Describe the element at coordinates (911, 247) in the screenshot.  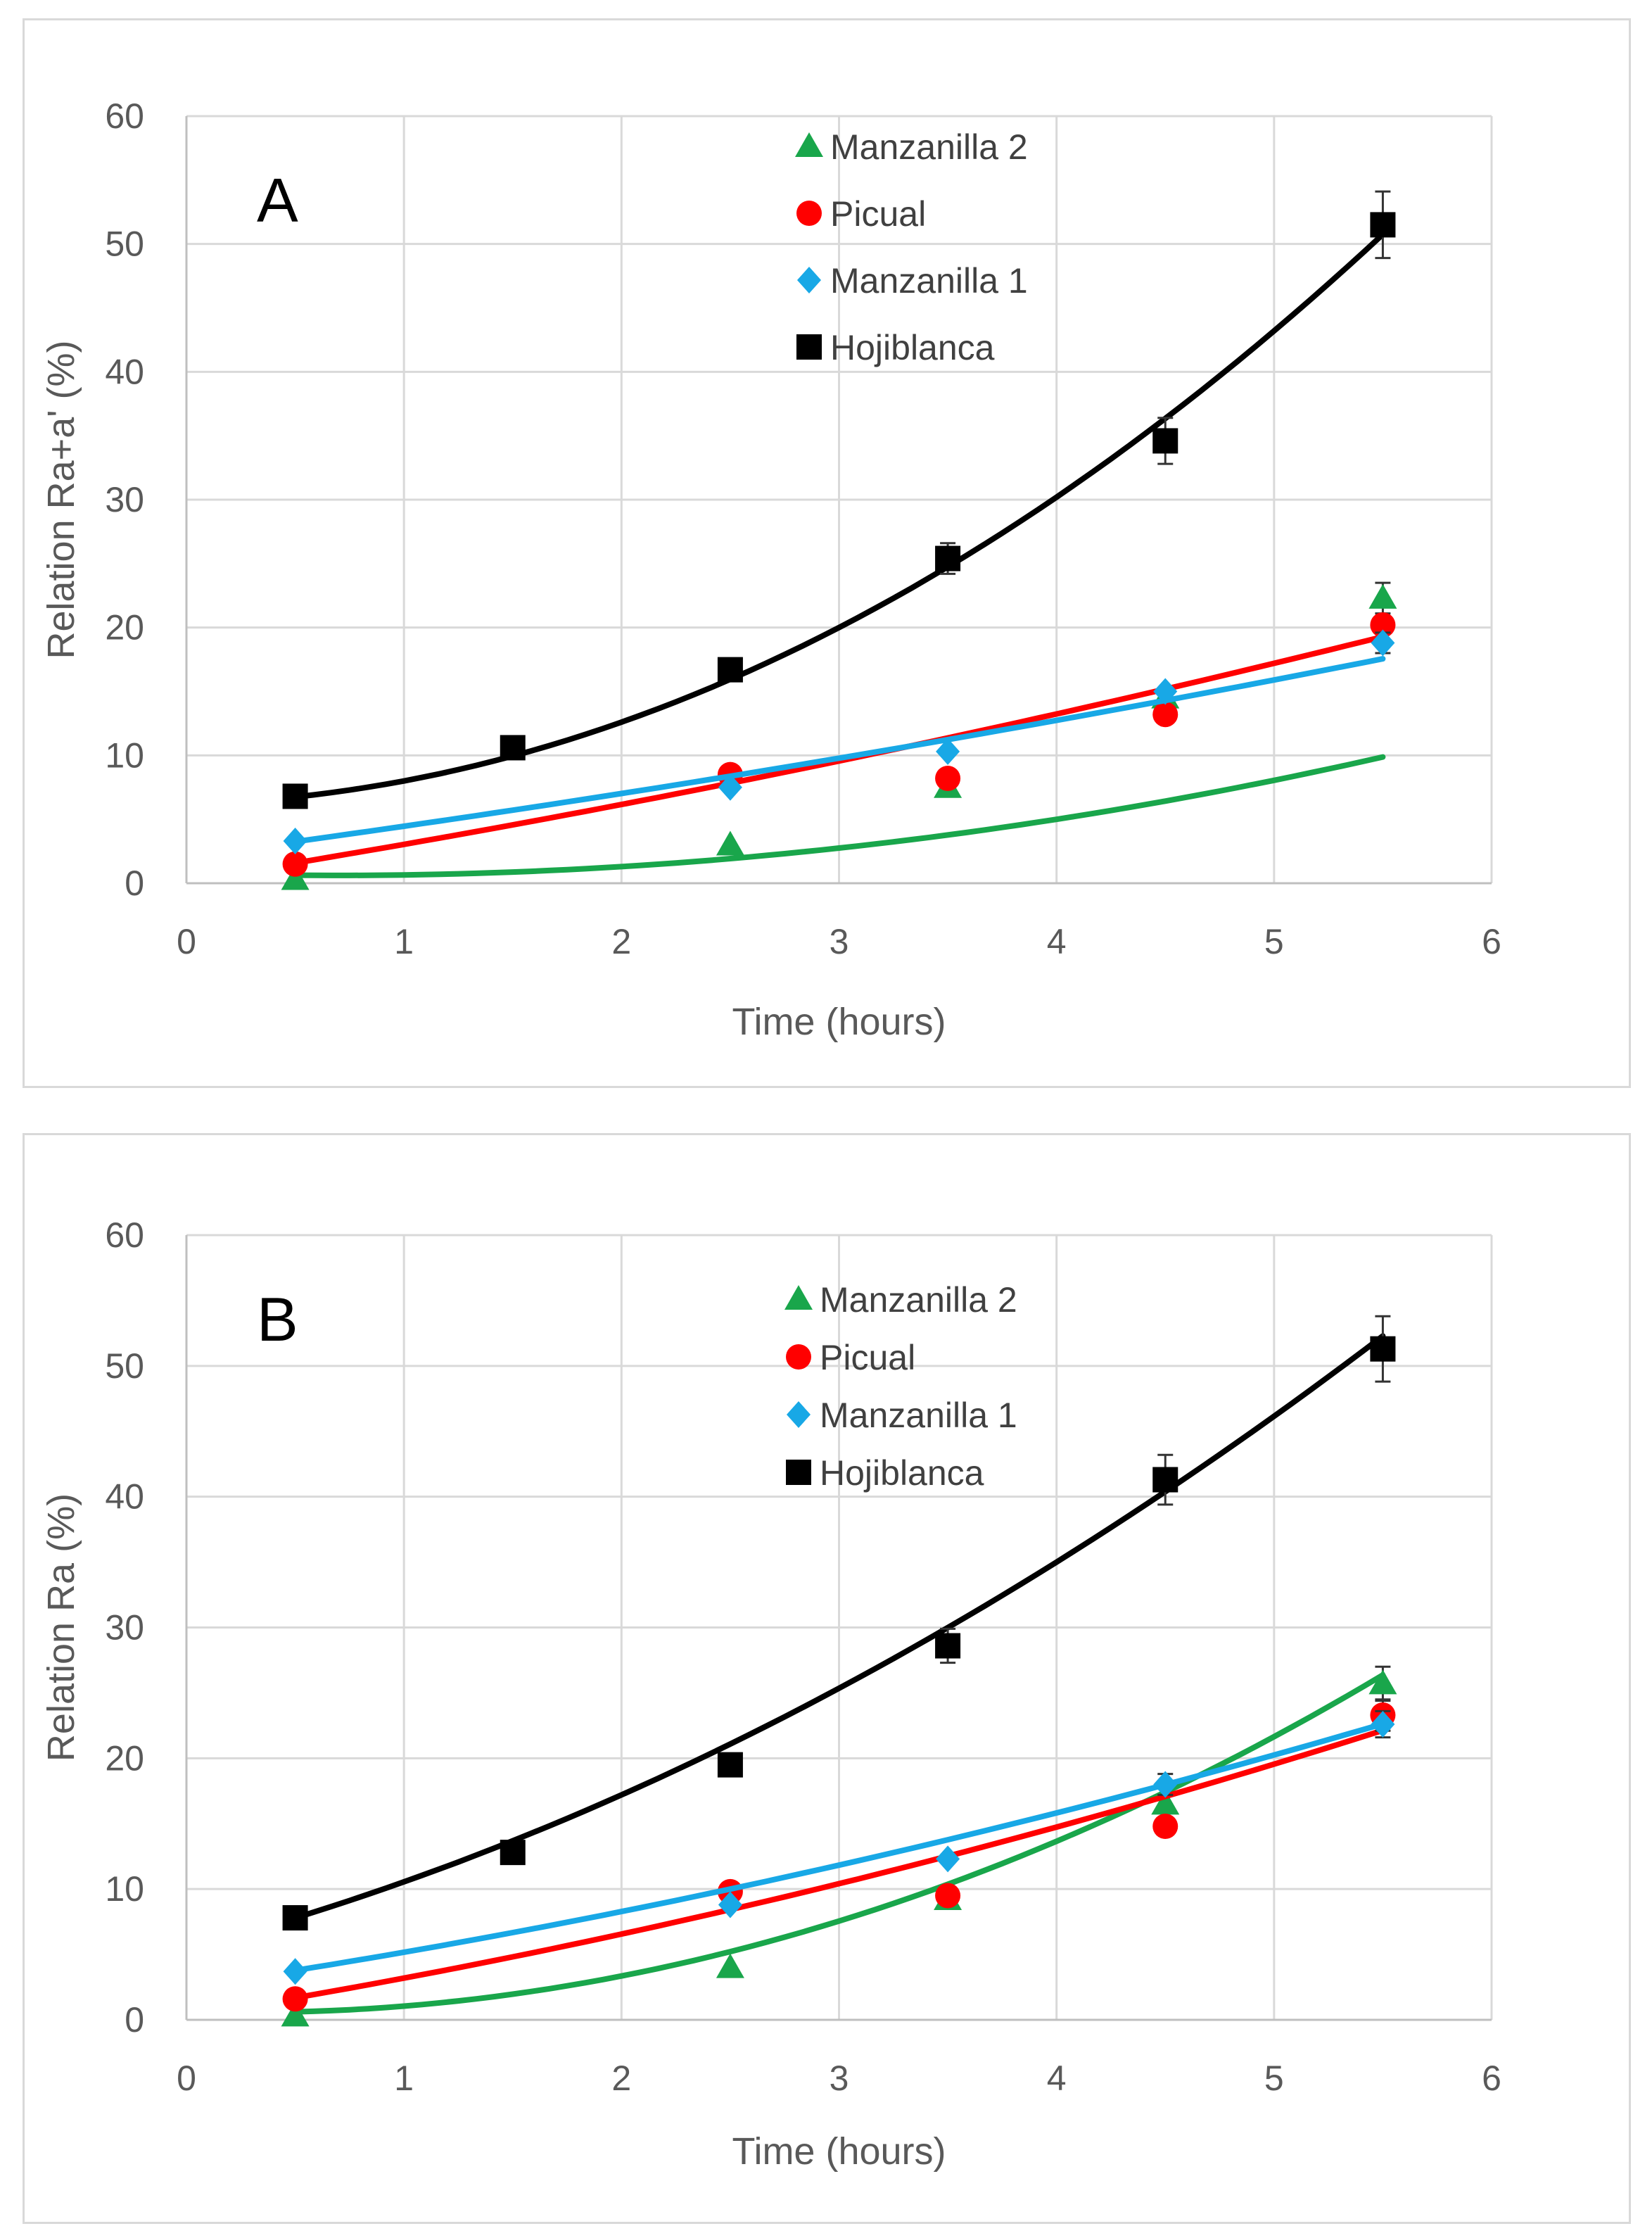
I see `legend: Manzanilla 2 Picual Manzanilla 1 Hojiblanca` at that location.